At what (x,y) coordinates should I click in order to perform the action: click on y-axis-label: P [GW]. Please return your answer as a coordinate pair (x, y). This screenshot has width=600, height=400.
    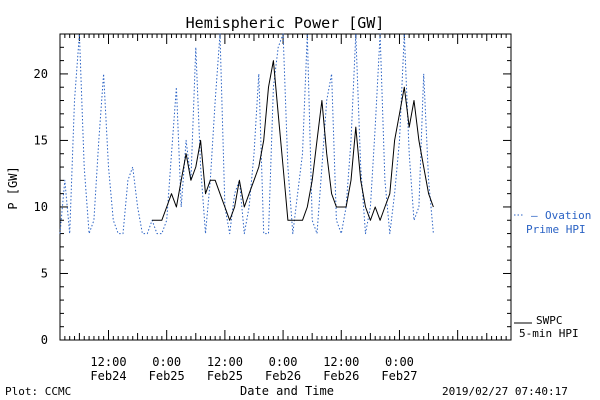
    Looking at the image, I should click on (13, 187).